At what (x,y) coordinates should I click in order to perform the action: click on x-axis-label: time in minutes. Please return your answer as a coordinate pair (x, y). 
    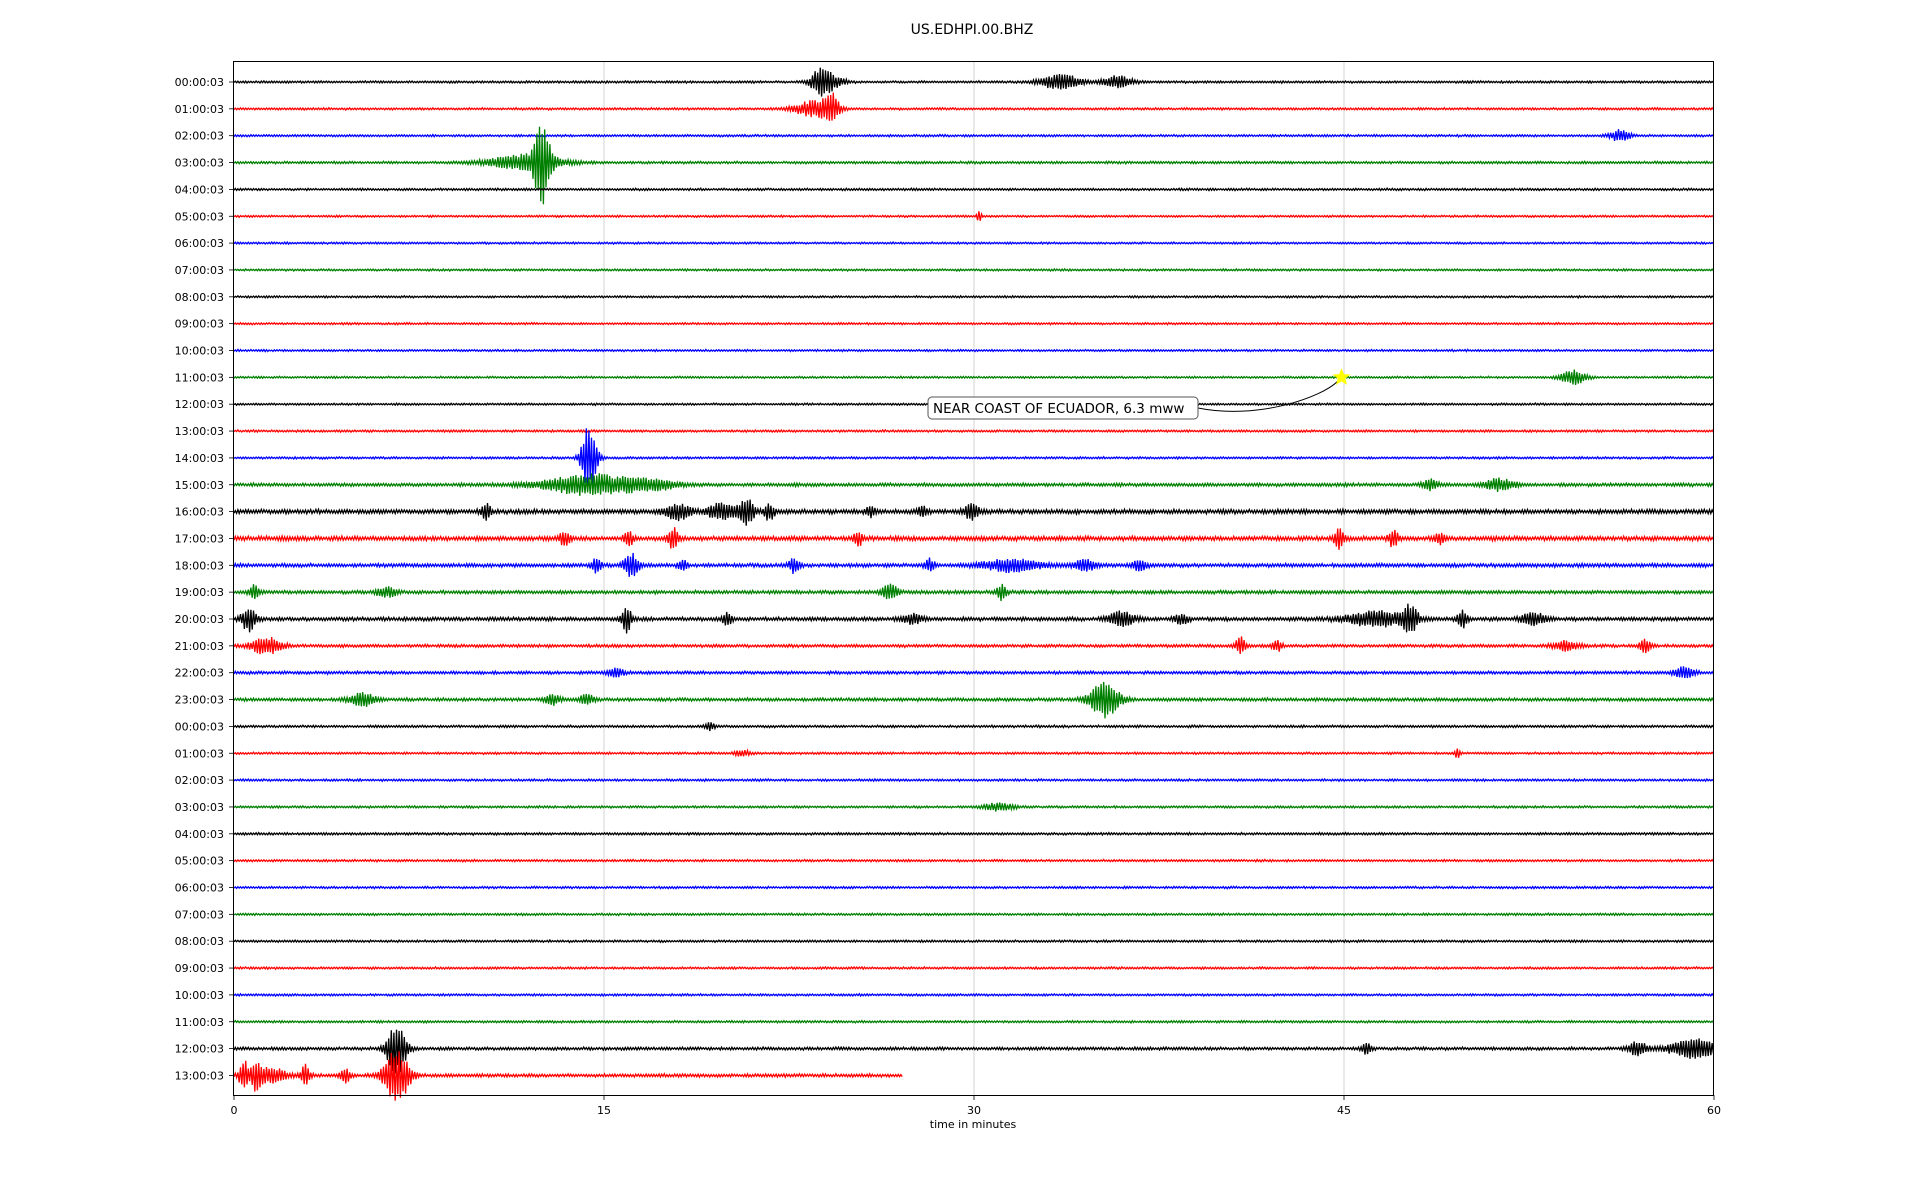
    Looking at the image, I should click on (973, 1124).